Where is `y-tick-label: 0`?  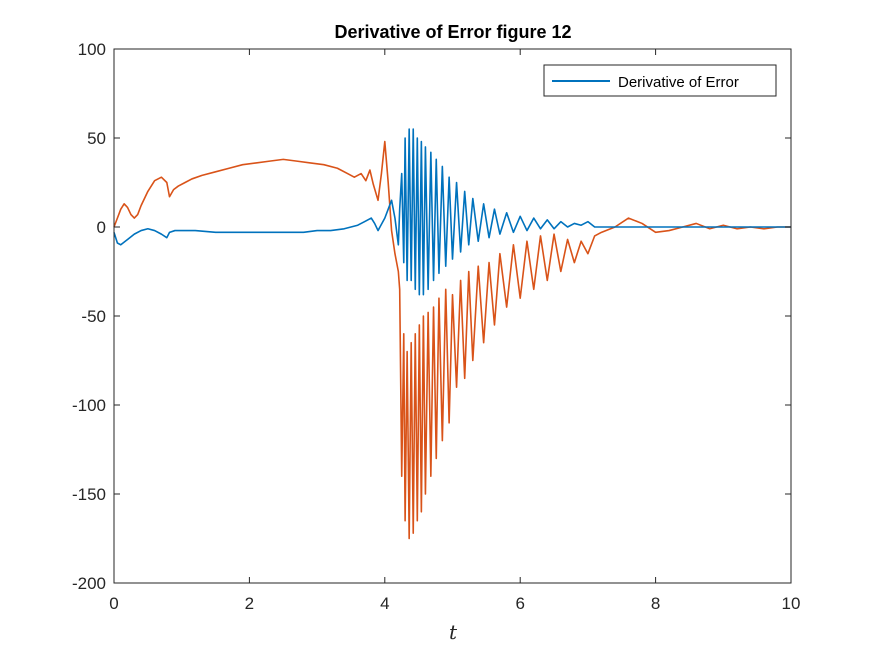
y-tick-label: 0 is located at coordinates (101, 227).